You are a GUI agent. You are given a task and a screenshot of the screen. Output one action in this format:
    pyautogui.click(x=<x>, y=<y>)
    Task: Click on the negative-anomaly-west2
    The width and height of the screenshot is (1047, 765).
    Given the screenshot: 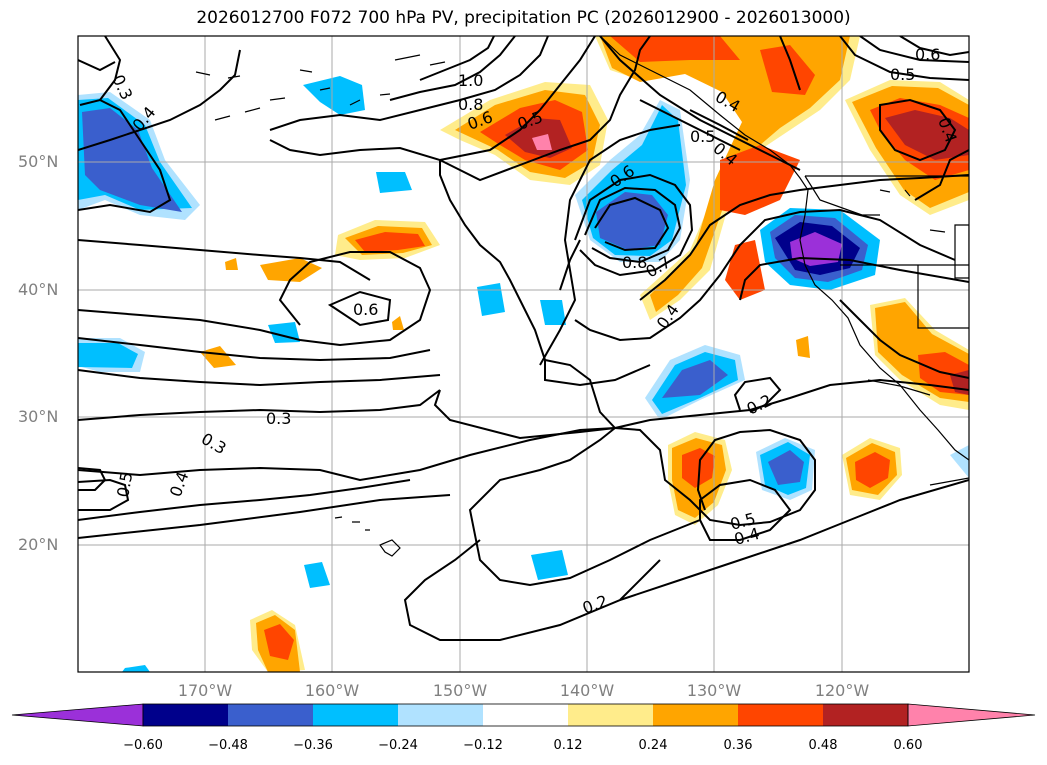 What is the action you would take?
    pyautogui.click(x=111, y=355)
    